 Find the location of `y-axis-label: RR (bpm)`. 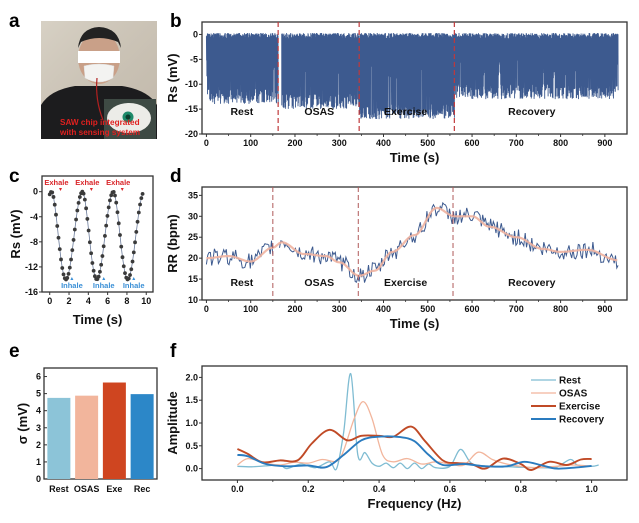

y-axis-label: RR (bpm) is located at coordinates (172, 243).